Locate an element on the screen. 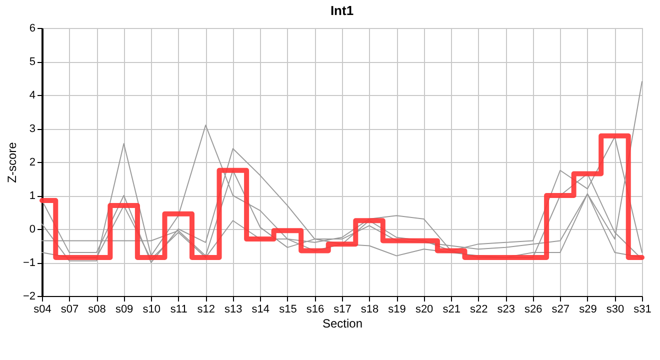 The image size is (660, 360). x-tick-label: s18 is located at coordinates (369, 310).